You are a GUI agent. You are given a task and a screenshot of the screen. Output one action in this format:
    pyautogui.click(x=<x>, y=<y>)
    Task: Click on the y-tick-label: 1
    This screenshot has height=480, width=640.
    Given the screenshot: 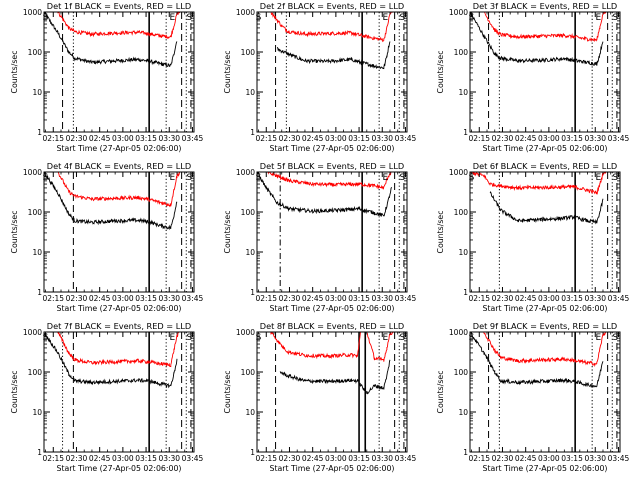 What is the action you would take?
    pyautogui.click(x=39, y=292)
    